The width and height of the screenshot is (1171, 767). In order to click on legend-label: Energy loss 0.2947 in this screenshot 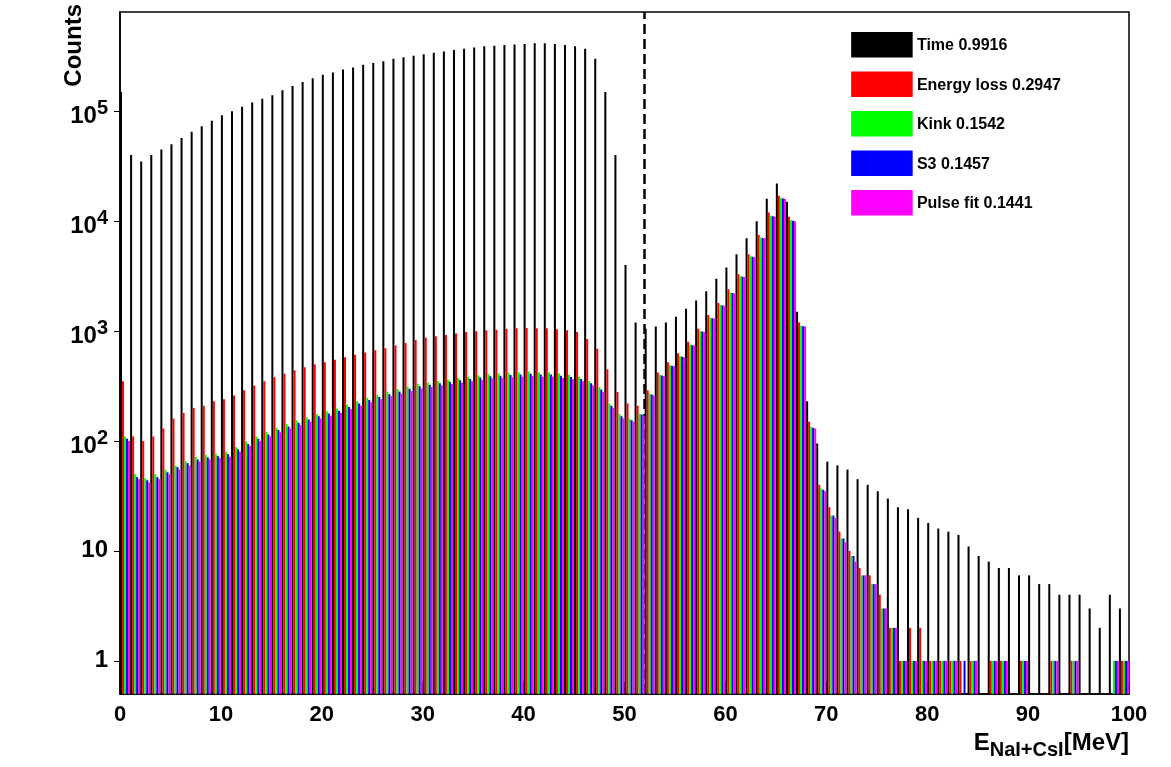, I will do `click(989, 84)`.